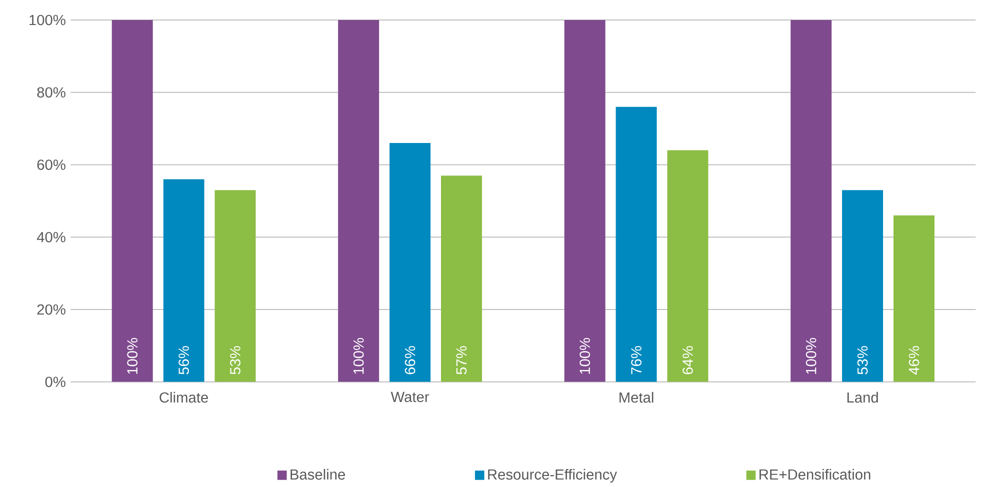 This screenshot has width=981, height=487. What do you see at coordinates (637, 397) in the screenshot?
I see `x-tick-label: Metal` at bounding box center [637, 397].